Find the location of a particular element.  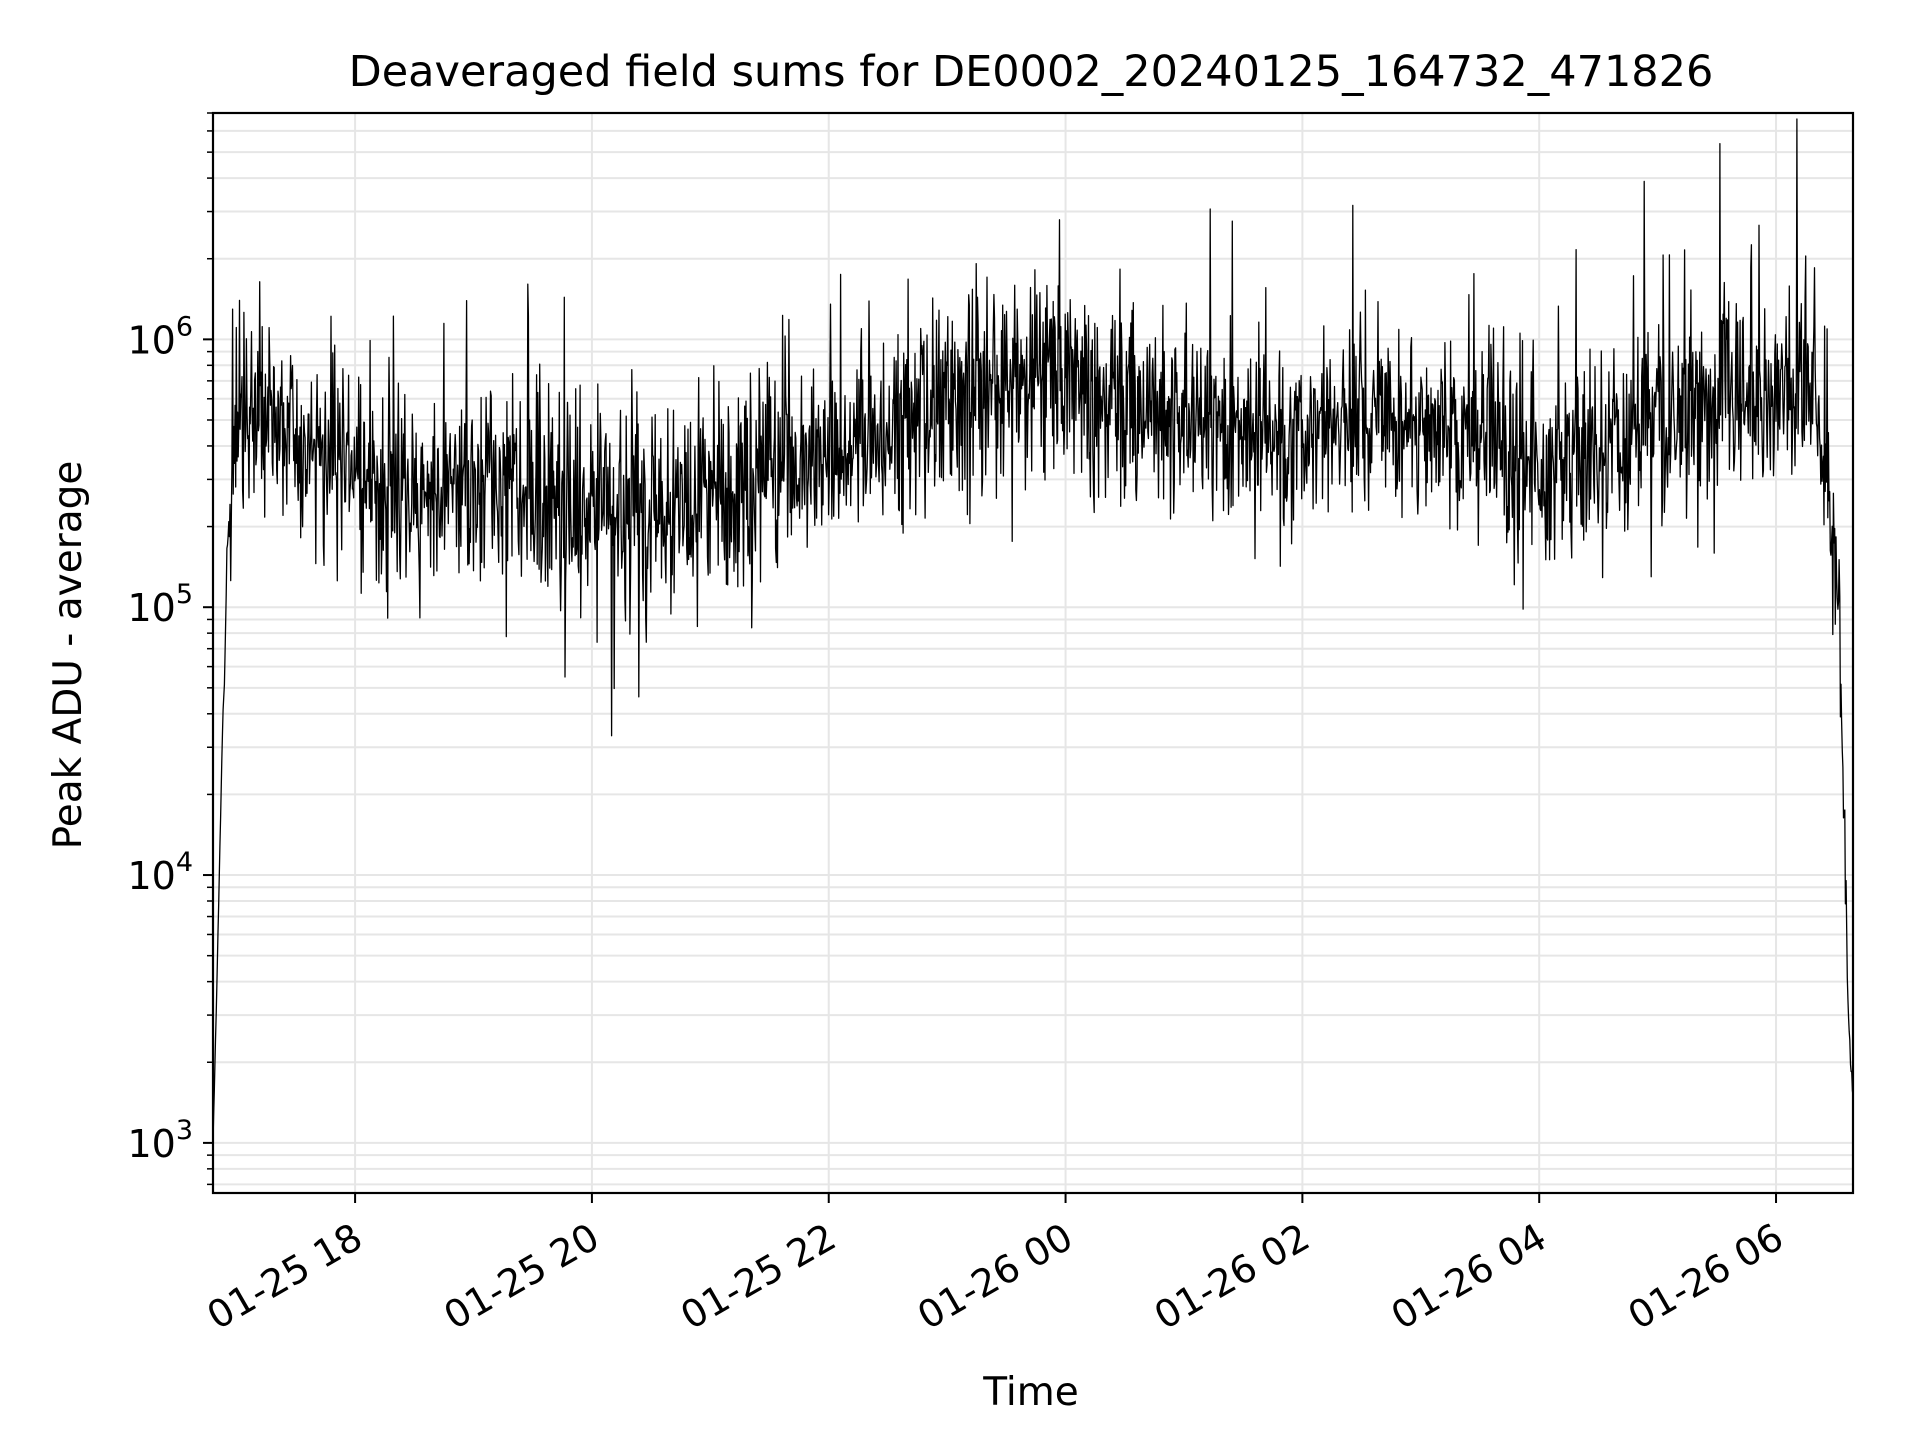

y-axis-label: Peak ADU - average is located at coordinates (68, 655).